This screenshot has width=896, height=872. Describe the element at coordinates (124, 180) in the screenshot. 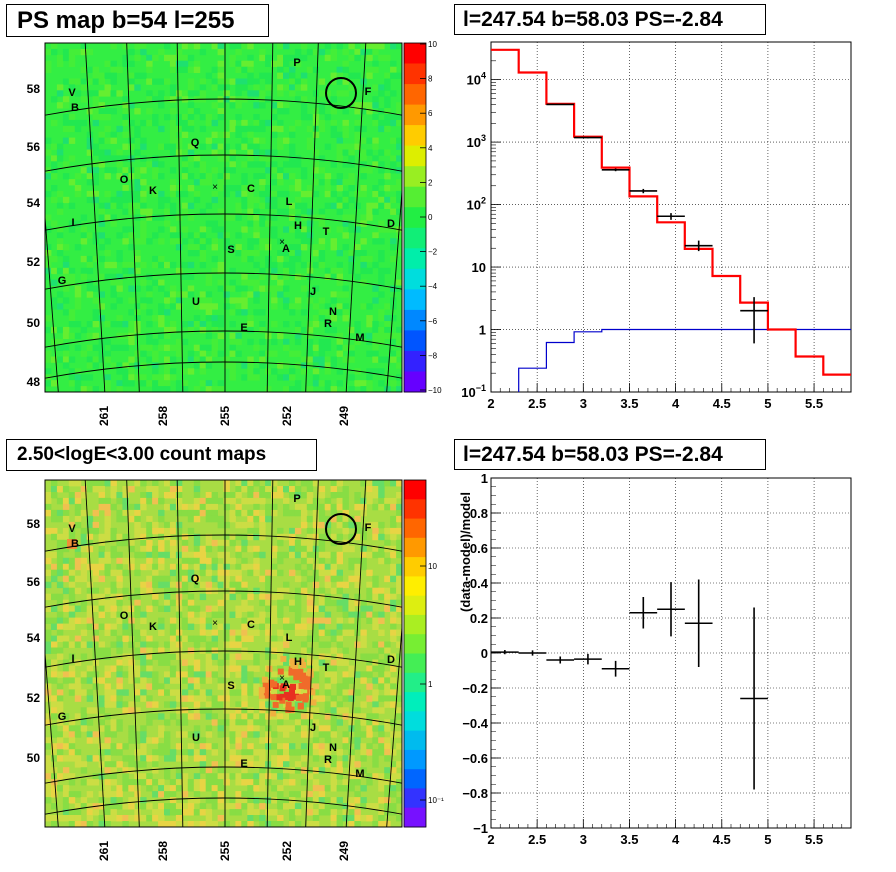

I see `map-label-o: O` at that location.